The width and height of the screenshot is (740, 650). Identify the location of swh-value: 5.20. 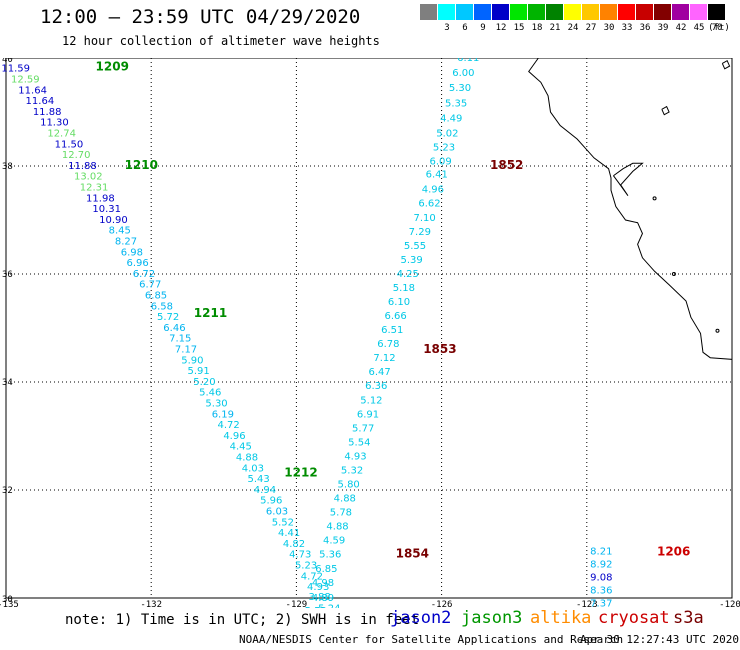
(204, 382).